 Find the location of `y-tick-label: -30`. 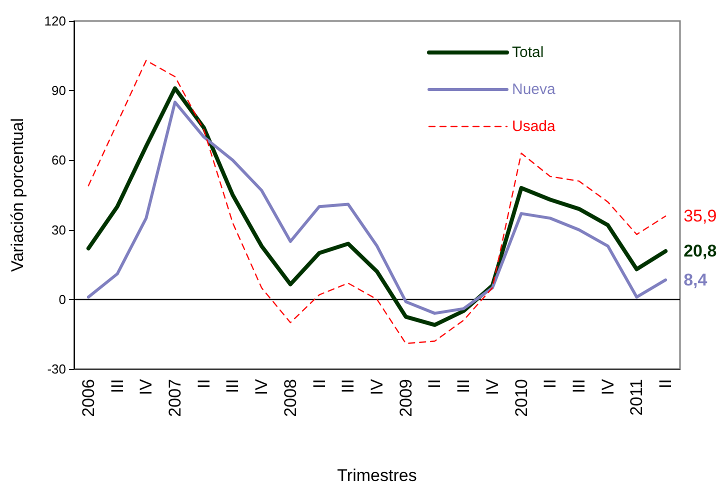

y-tick-label: -30 is located at coordinates (56, 369).